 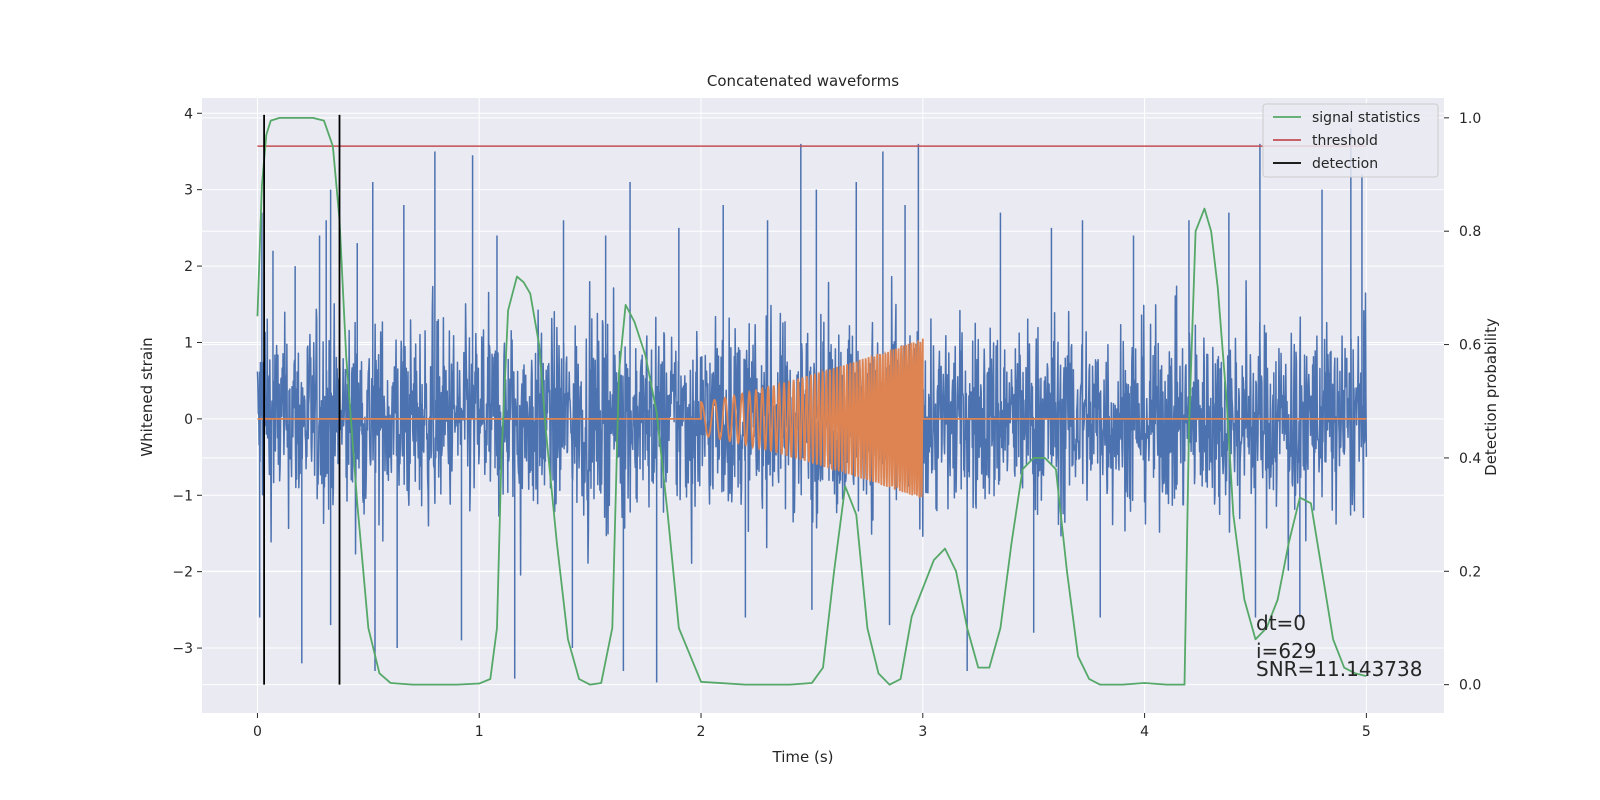 What do you see at coordinates (1366, 118) in the screenshot?
I see `legend-label-signal-statistics: signal statistics` at bounding box center [1366, 118].